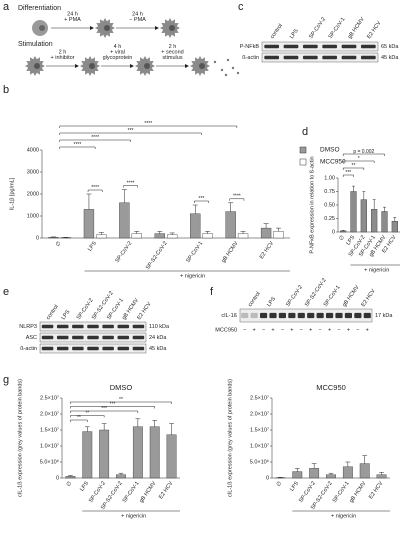 The image size is (405, 550). What do you see at coordinates (194, 252) in the screenshot?
I see `x-tick-label: SP-CoV-1` at bounding box center [194, 252].